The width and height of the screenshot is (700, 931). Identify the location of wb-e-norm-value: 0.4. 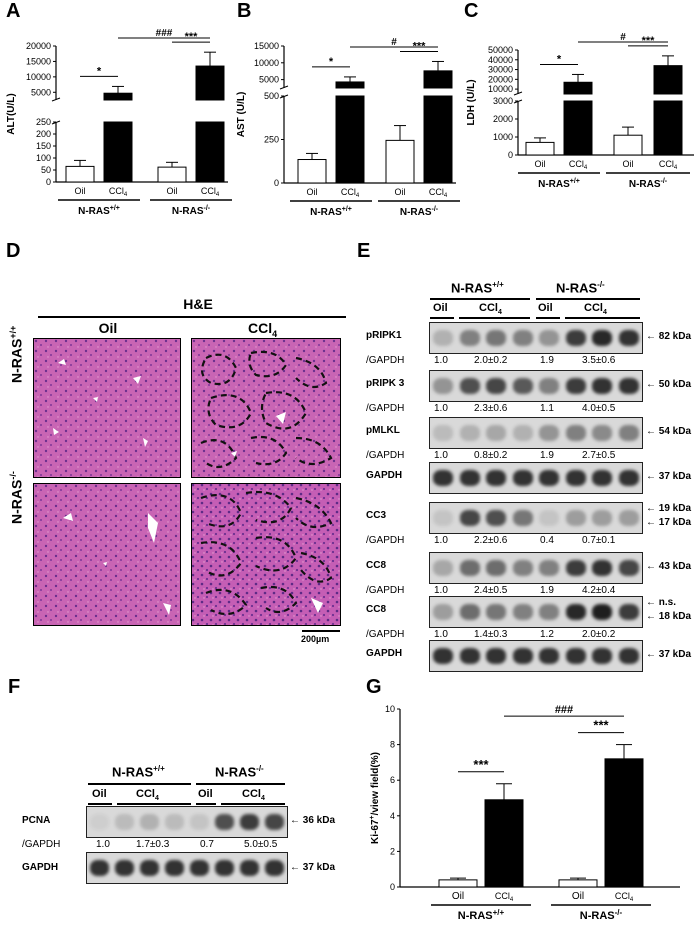
(547, 540).